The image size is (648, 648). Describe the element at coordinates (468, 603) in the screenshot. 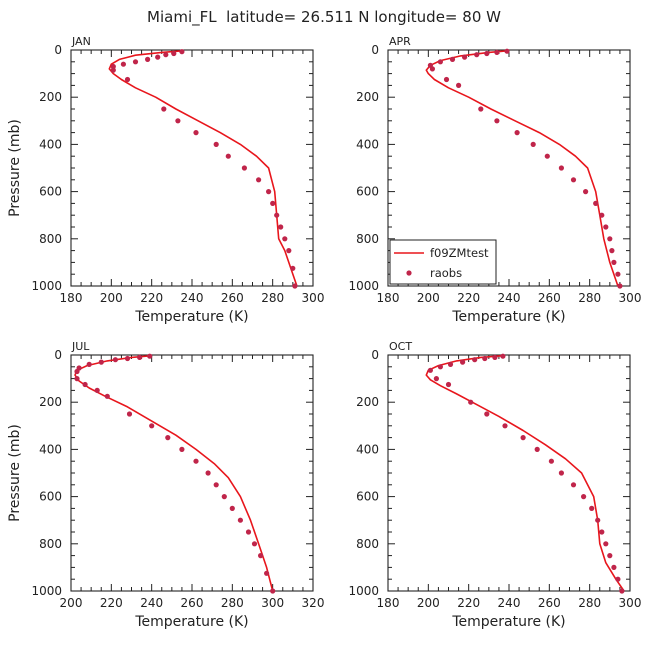

I see `x-tick-label: 220` at that location.